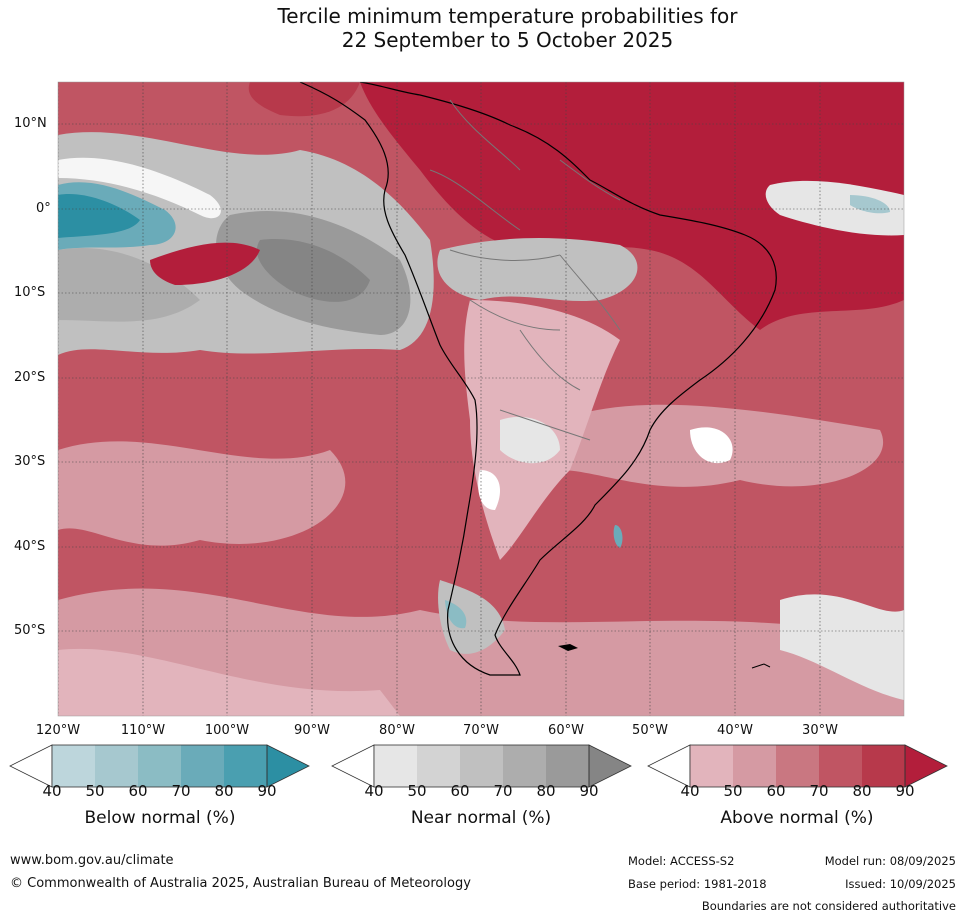  What do you see at coordinates (313, 270) in the screenshot?
I see `near-normal-highest-zone` at bounding box center [313, 270].